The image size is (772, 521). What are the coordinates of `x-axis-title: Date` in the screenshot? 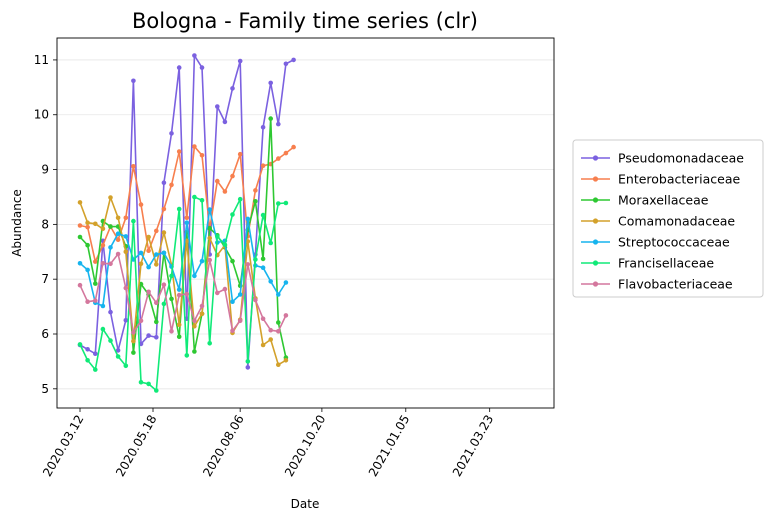 It's located at (305, 504).